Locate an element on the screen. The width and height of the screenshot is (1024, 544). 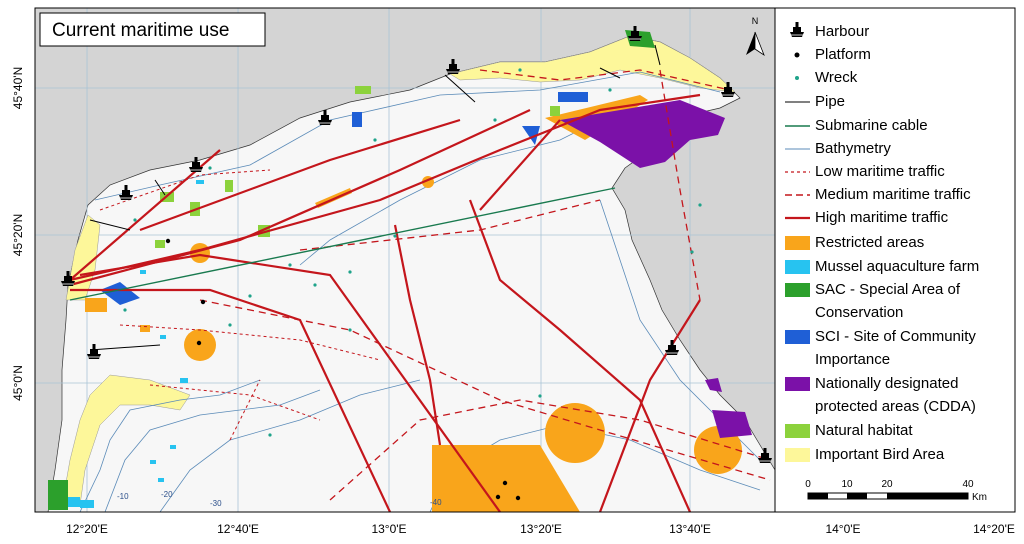
legend-label: Submarine cable is located at coordinates (871, 125).